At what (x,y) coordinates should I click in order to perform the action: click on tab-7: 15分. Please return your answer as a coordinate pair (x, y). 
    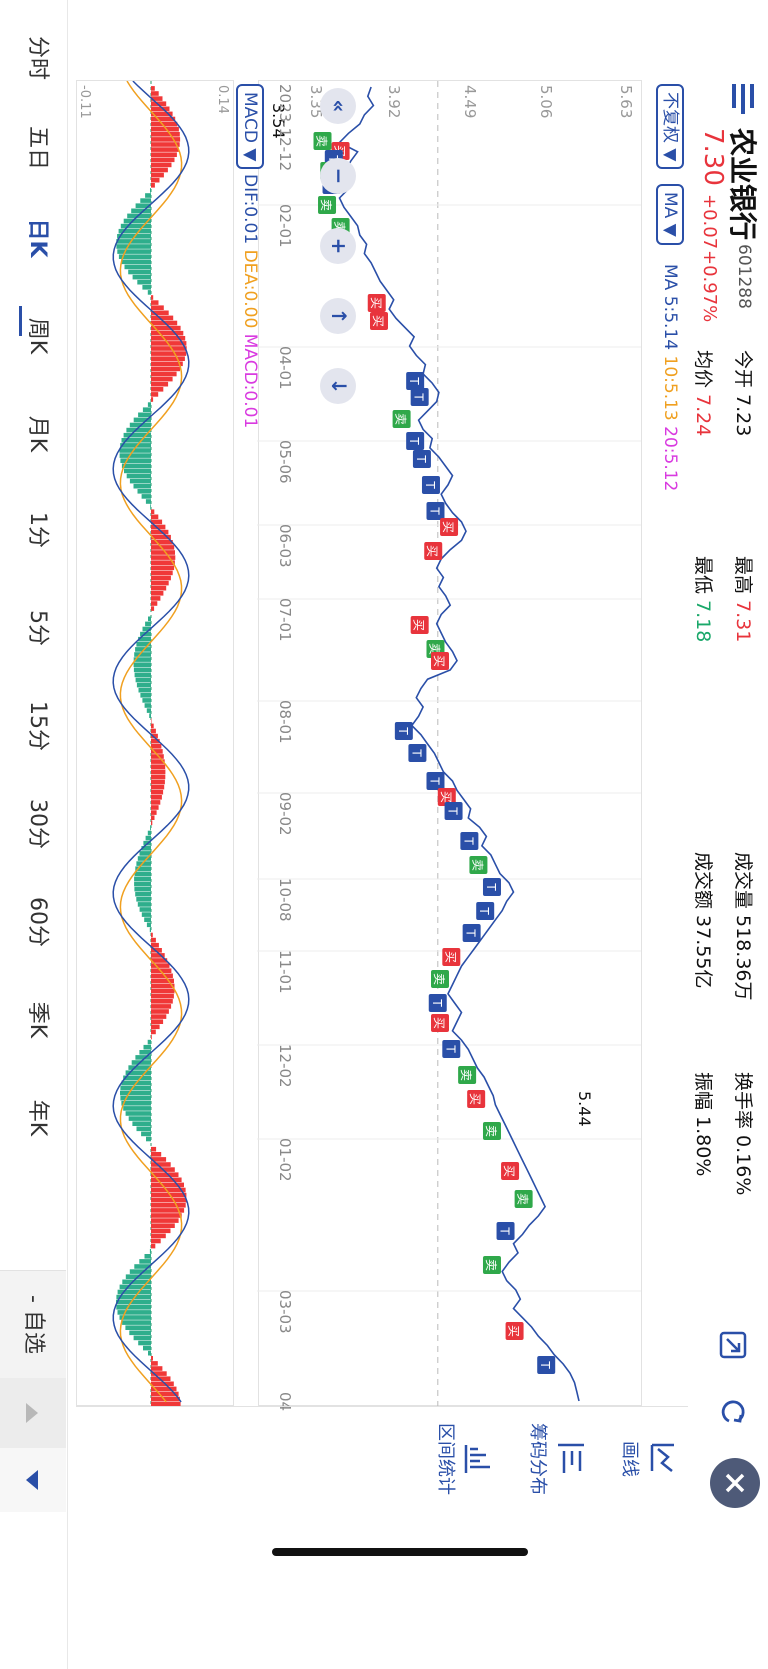
    Looking at the image, I should click on (37, 726).